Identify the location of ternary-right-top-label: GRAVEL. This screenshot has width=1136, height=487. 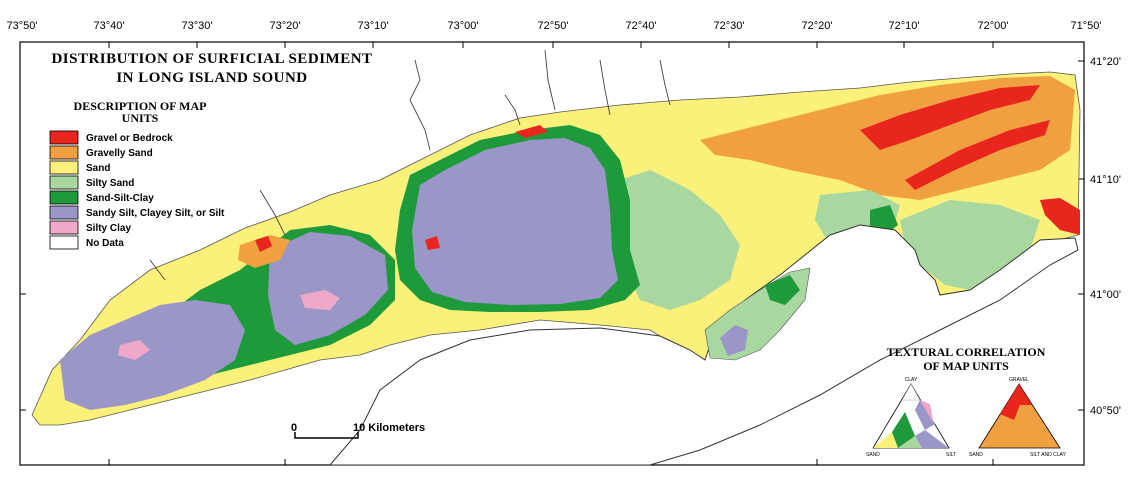
(1019, 380).